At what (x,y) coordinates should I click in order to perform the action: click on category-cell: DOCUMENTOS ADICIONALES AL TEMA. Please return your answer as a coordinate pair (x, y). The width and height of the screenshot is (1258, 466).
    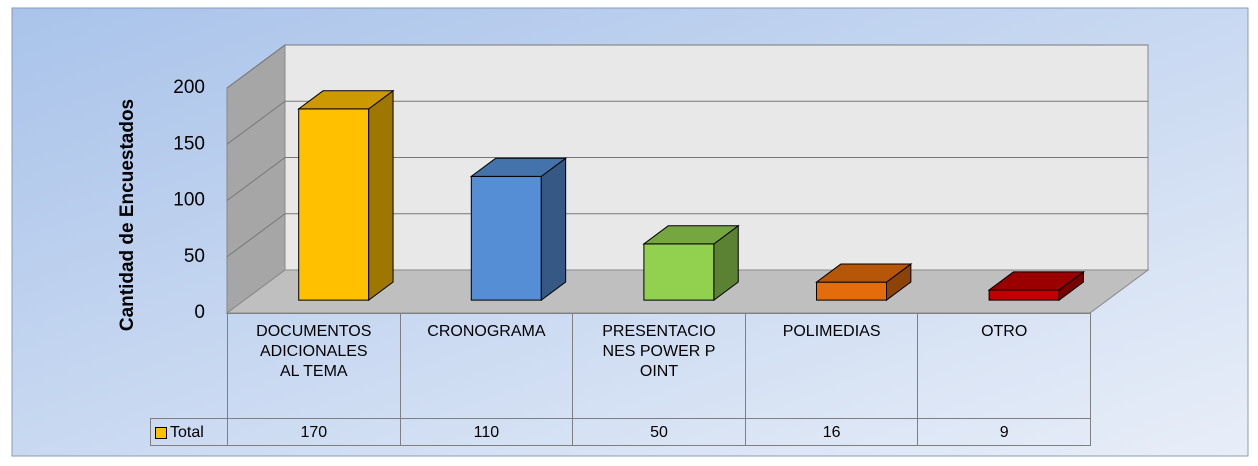
    Looking at the image, I should click on (314, 366).